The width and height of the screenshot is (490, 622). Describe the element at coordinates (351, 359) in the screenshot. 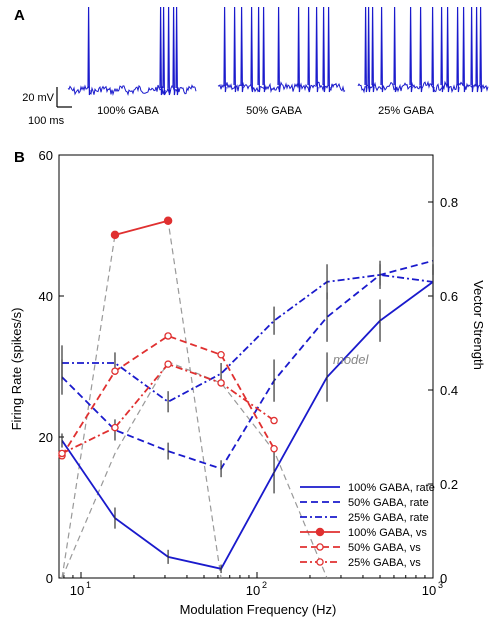

I see `model-annotation: model` at that location.